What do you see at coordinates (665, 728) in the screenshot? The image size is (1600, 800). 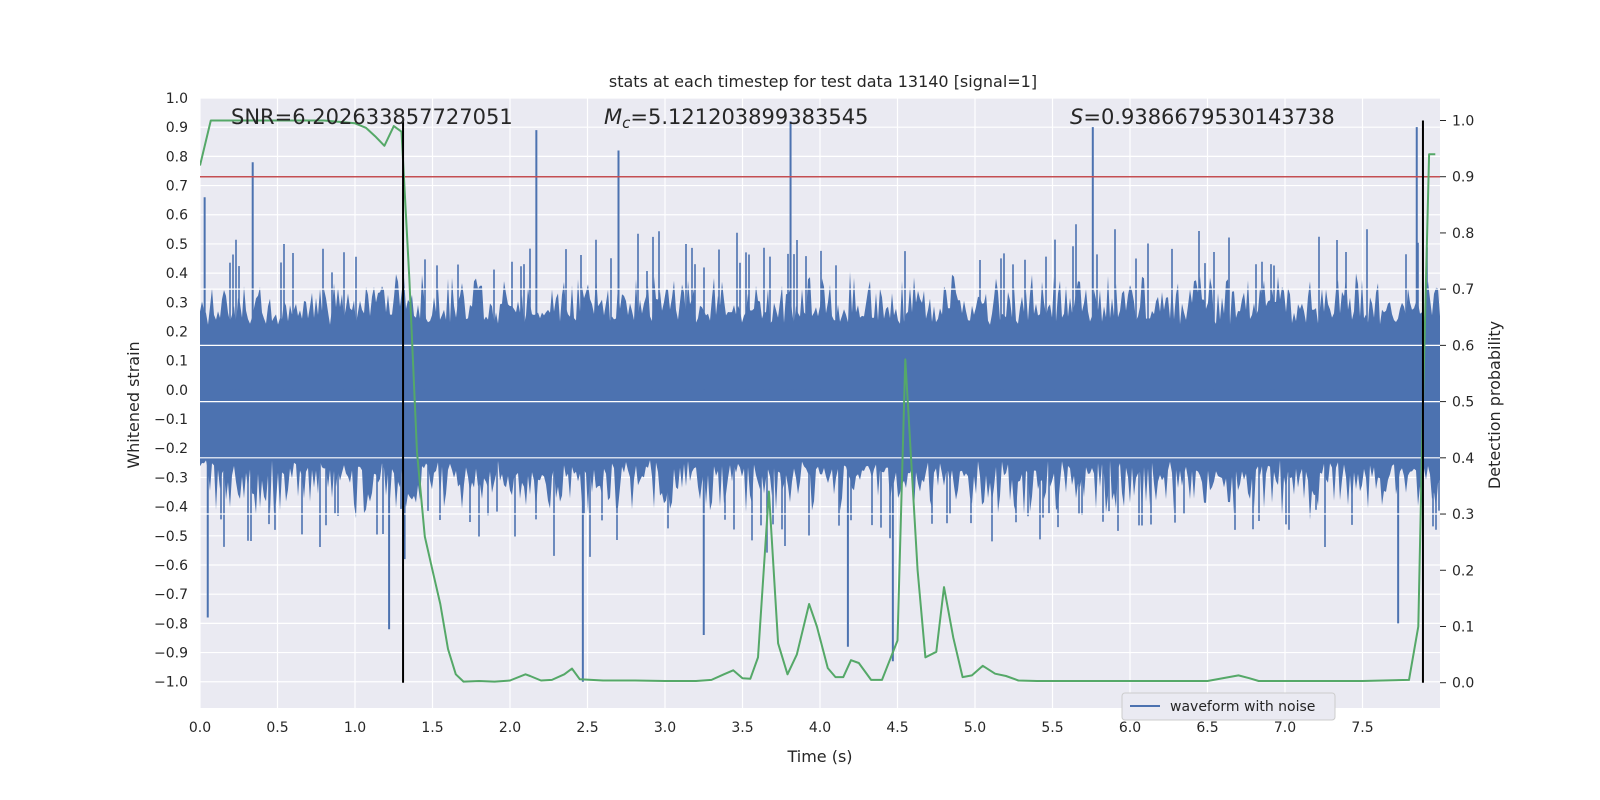 I see `x-tick-label: 3.0` at bounding box center [665, 728].